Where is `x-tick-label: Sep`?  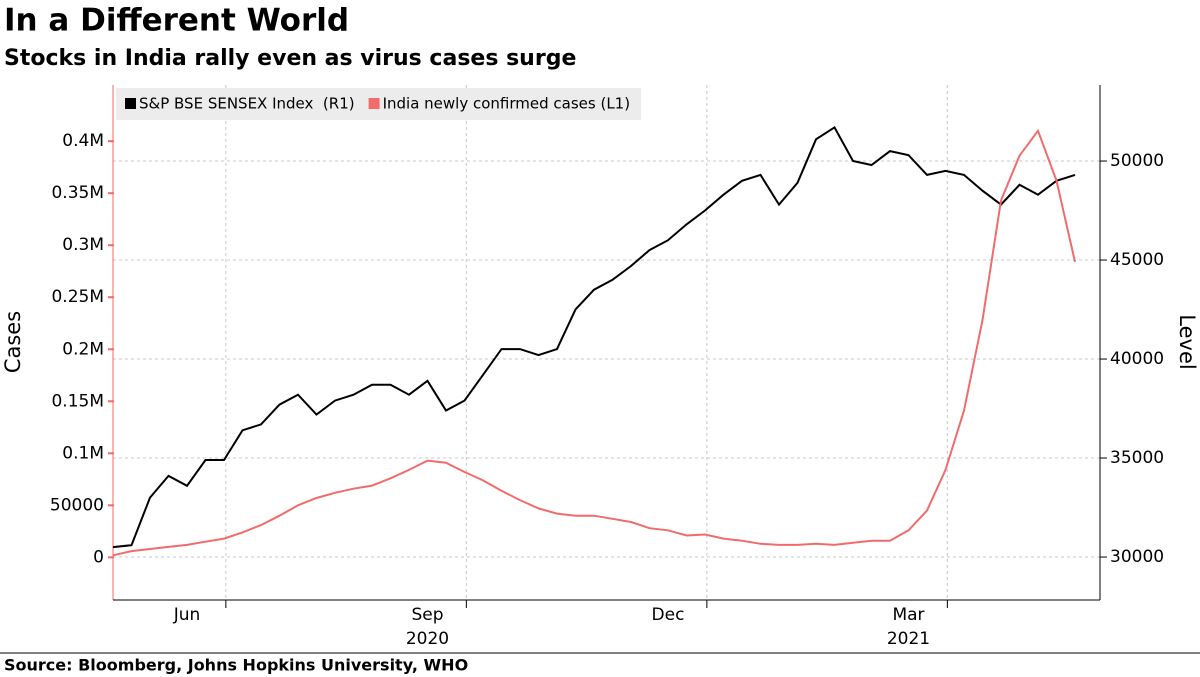
x-tick-label: Sep is located at coordinates (427, 615).